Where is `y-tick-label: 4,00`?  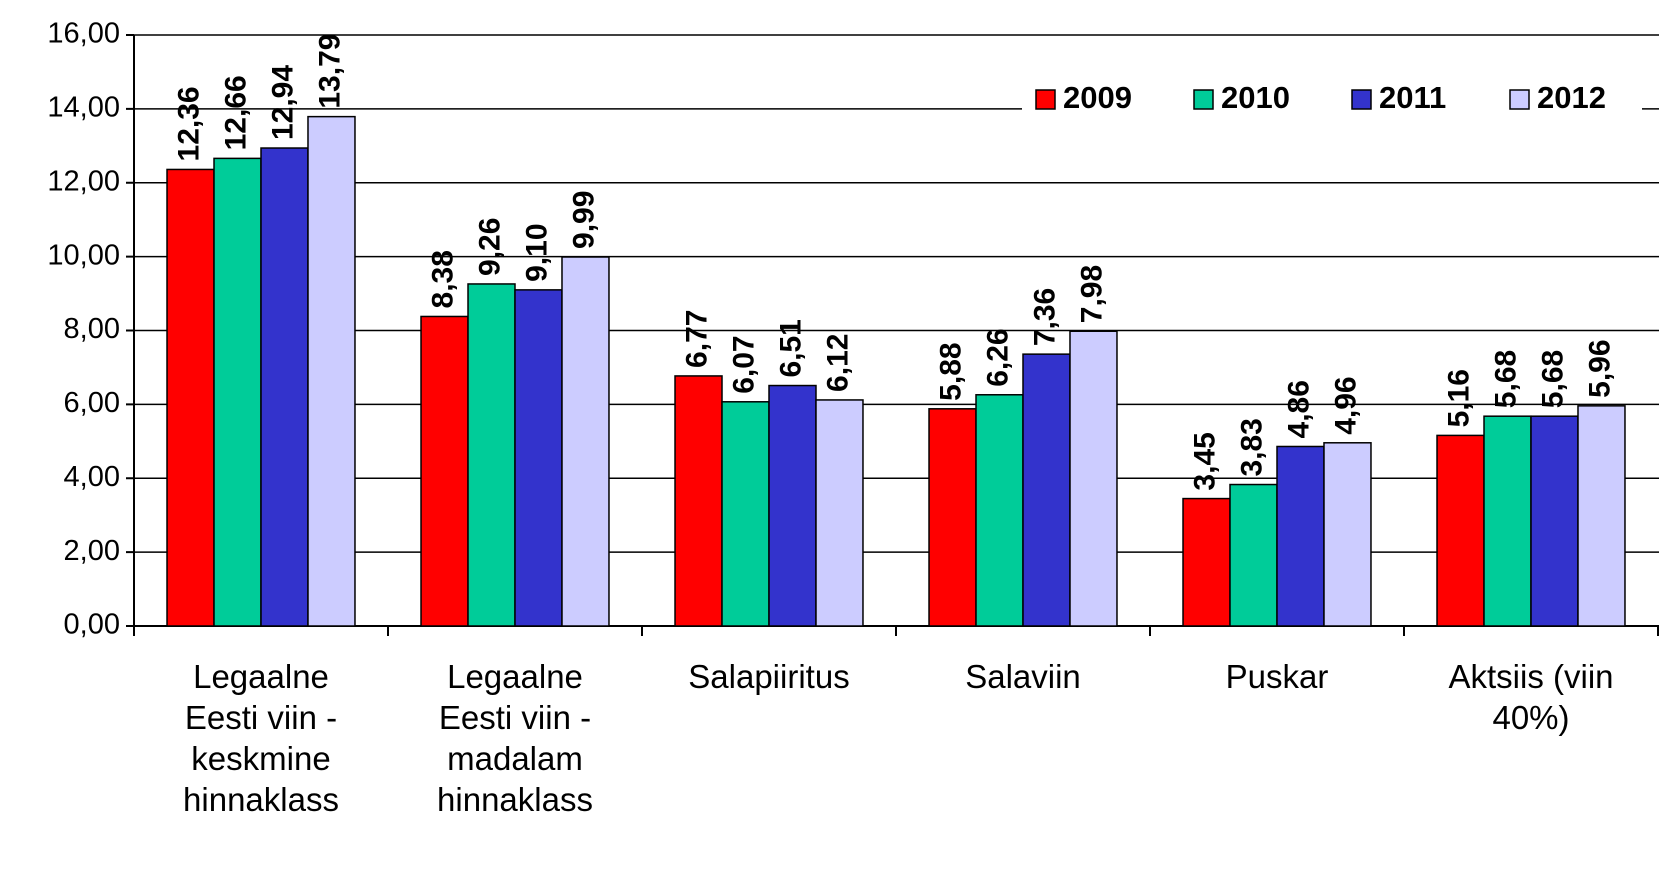
y-tick-label: 4,00 is located at coordinates (92, 477).